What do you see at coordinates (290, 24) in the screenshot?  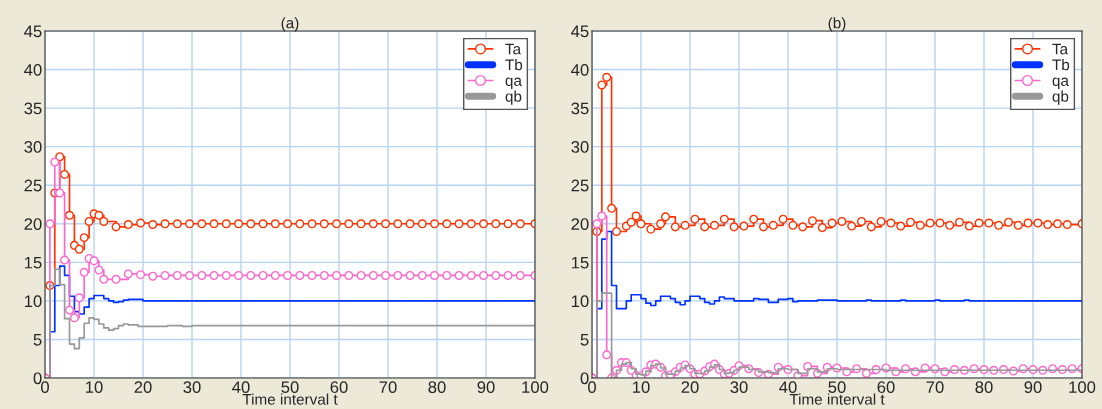 I see `chart-title: (a)` at bounding box center [290, 24].